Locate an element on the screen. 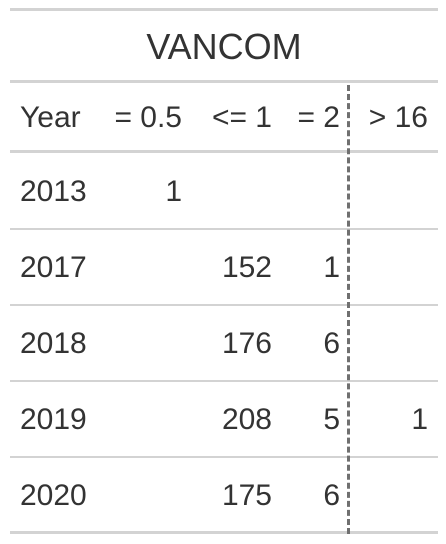 This screenshot has width=446, height=544. column-header-eq-2: = 2 is located at coordinates (318, 117).